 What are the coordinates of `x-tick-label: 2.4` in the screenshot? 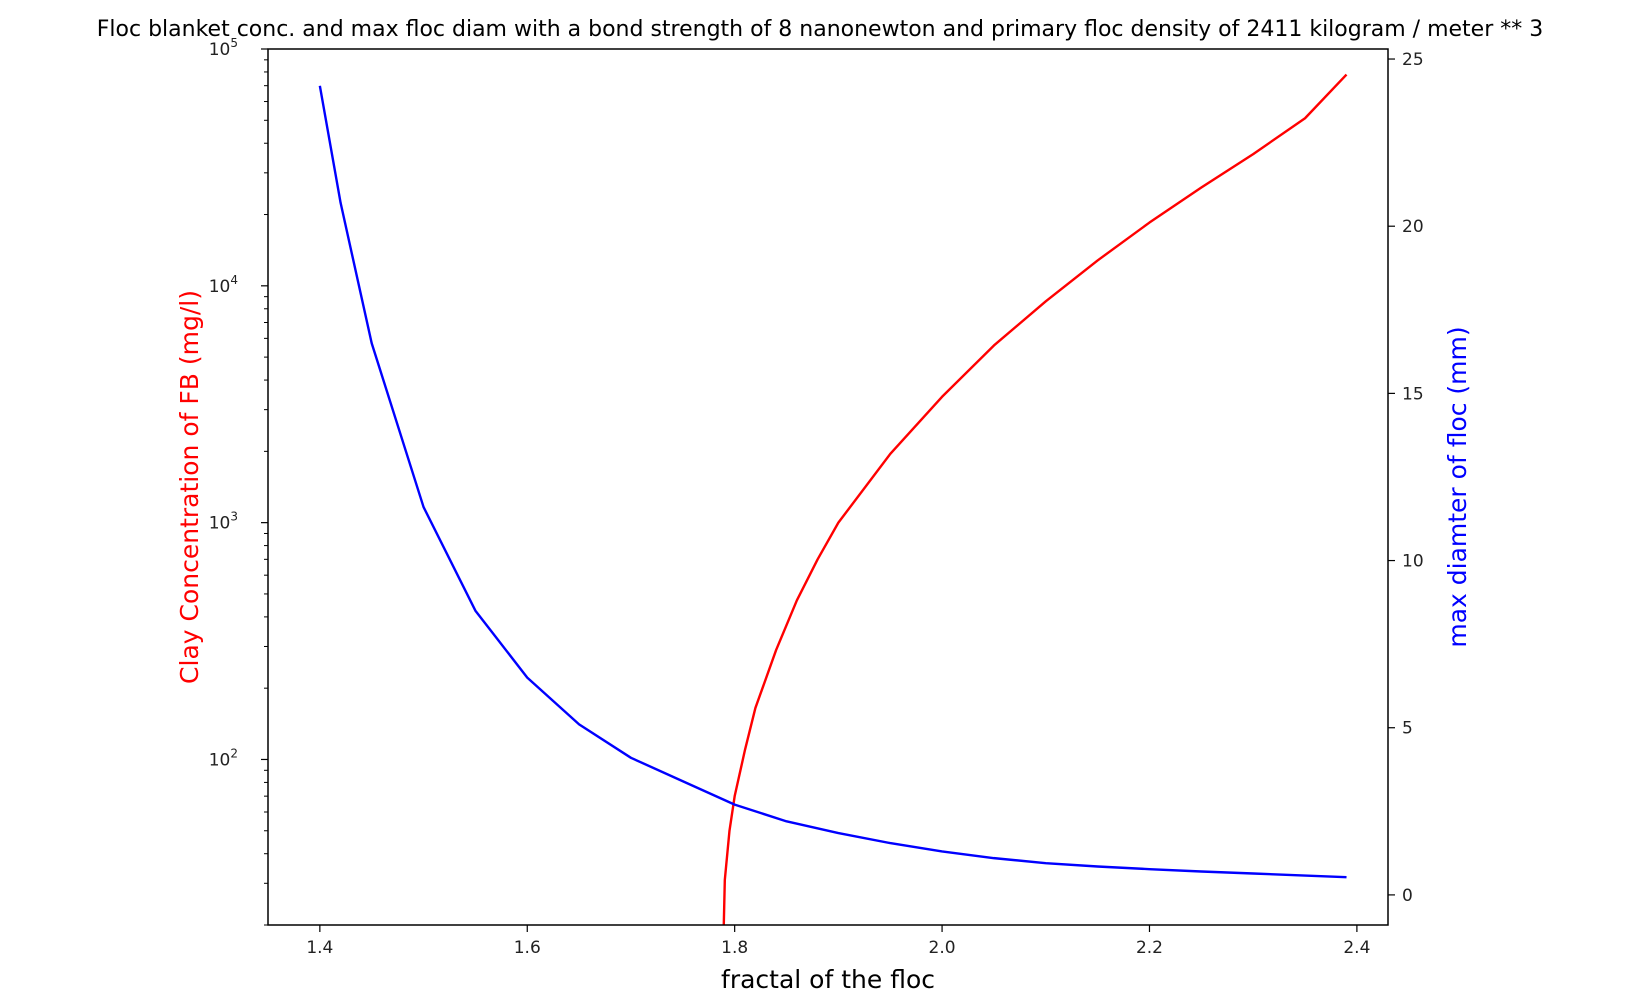 It's located at (1356, 948).